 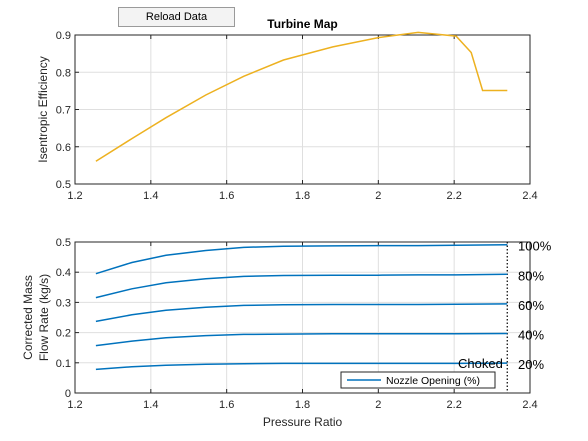 What do you see at coordinates (63, 148) in the screenshot?
I see `y-tick-label: 0.6` at bounding box center [63, 148].